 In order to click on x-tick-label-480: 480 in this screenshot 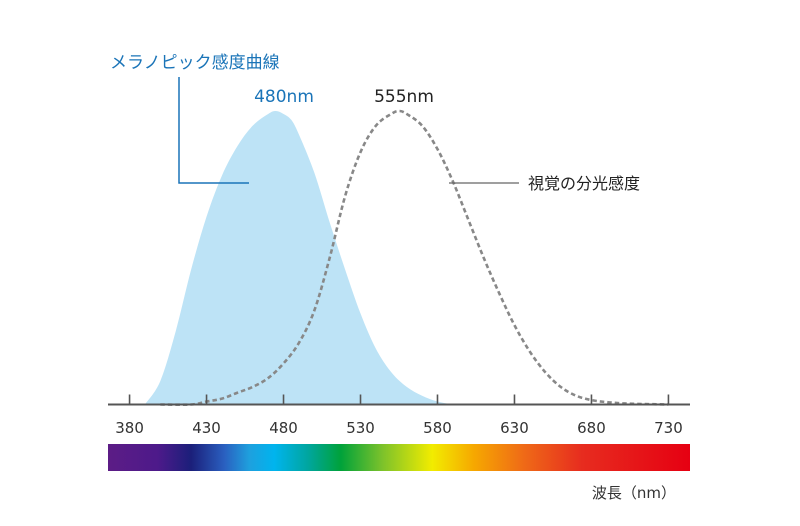, I will do `click(283, 428)`.